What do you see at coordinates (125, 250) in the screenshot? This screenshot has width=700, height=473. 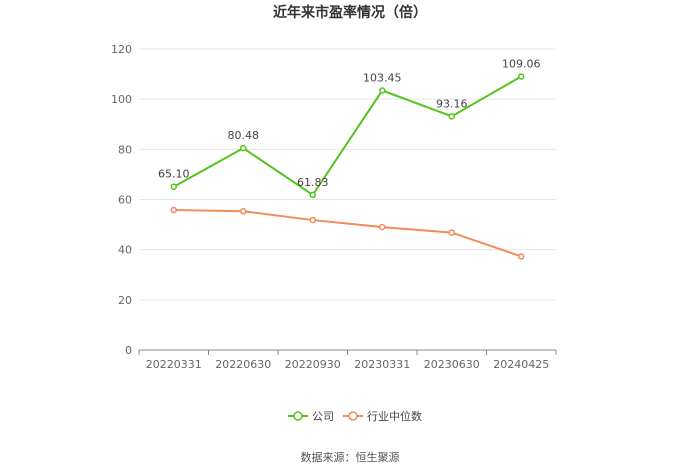 I see `y-tick-label: 40` at bounding box center [125, 250].